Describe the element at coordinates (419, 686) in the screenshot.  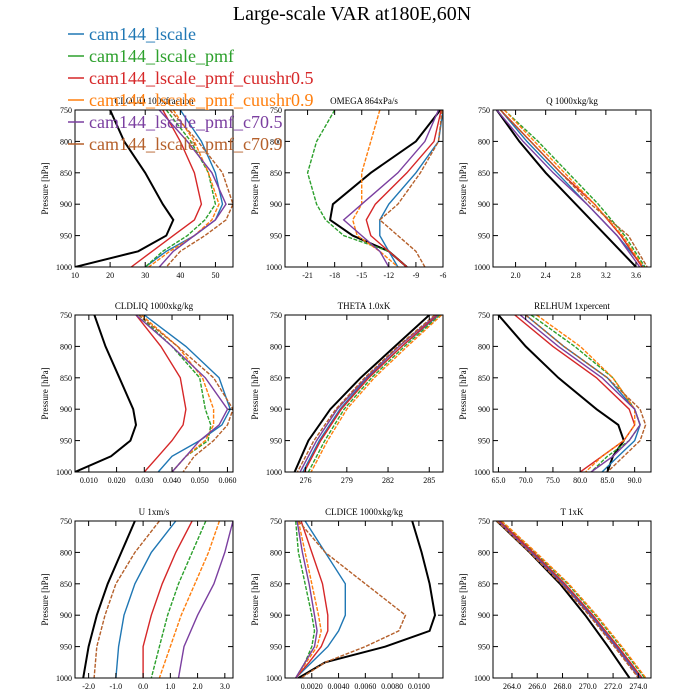
I see `x-tick-label: 0.0100` at that location.